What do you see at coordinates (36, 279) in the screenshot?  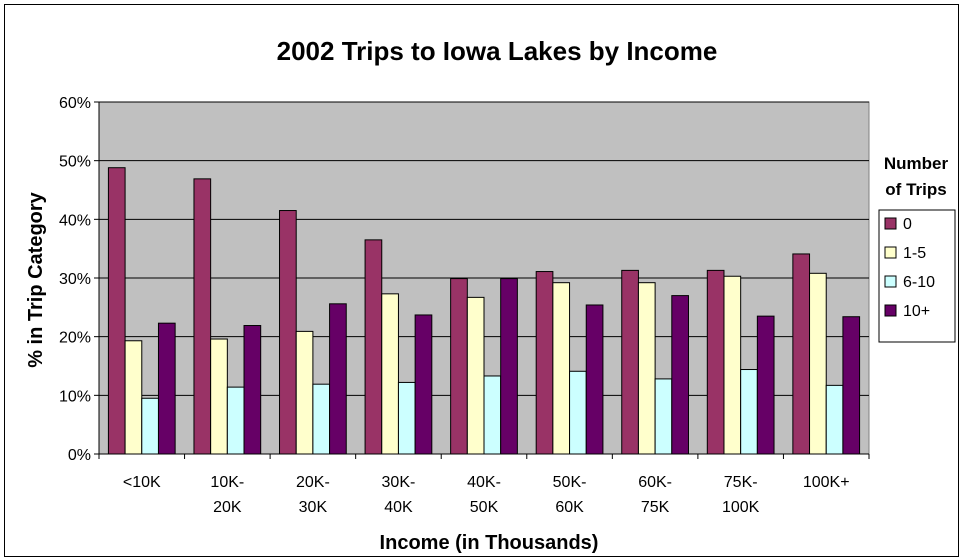 I see `y-axis-title: % in Trip Category` at bounding box center [36, 279].